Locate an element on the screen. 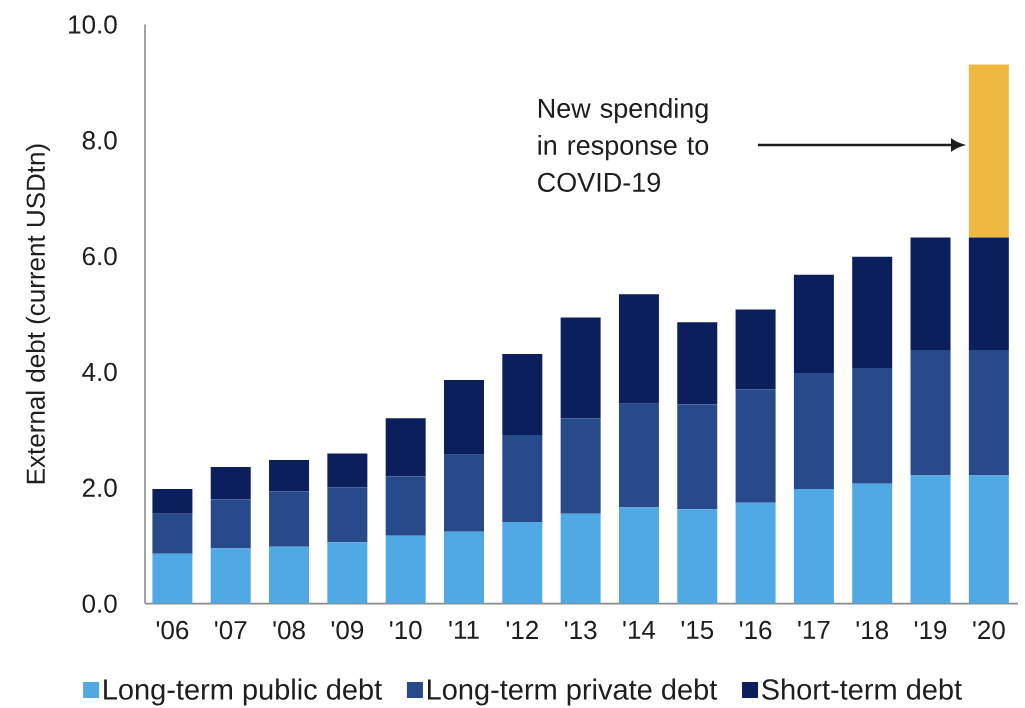 Image resolution: width=1025 pixels, height=708 pixels. y-tick-label: 8.0 is located at coordinates (99, 140).